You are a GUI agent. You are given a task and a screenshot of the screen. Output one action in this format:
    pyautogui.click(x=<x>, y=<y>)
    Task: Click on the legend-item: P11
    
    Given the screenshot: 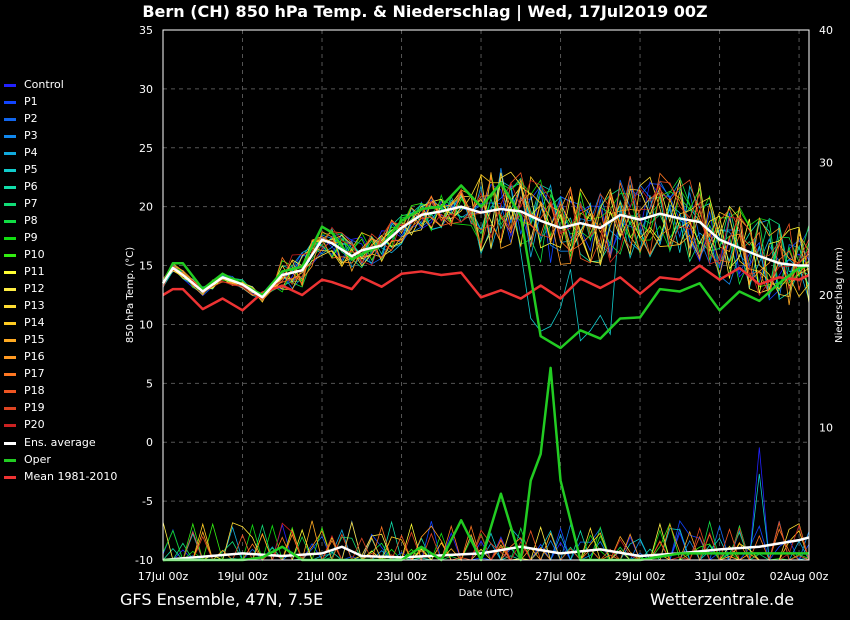 What is the action you would take?
    pyautogui.click(x=60, y=271)
    